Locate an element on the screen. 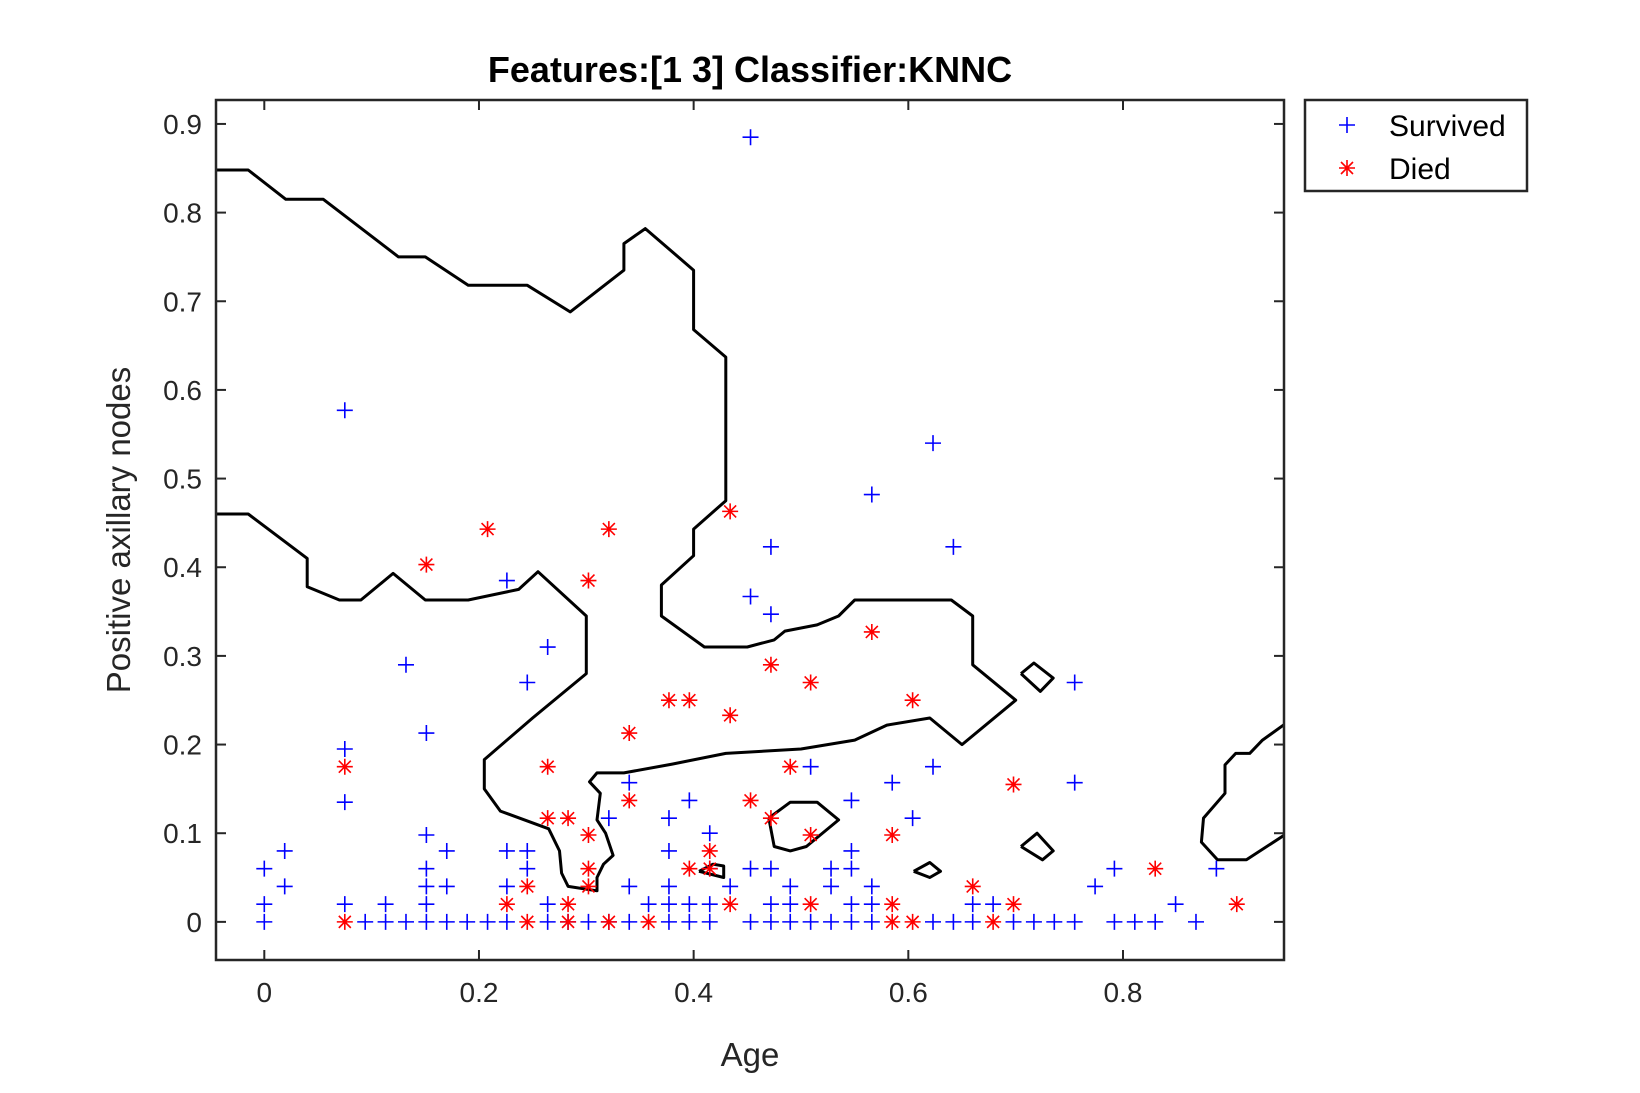  x-tick-label: 0.6 is located at coordinates (908, 992).